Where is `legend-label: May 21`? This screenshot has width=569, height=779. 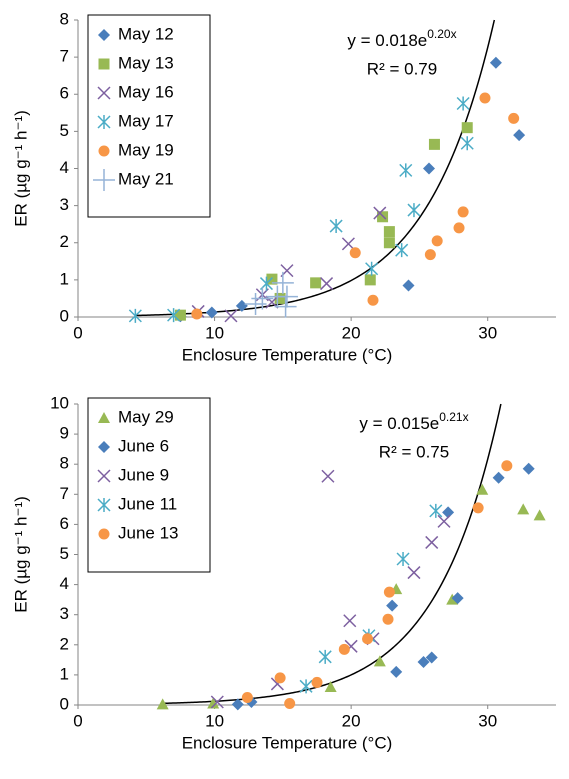 legend-label: May 21 is located at coordinates (146, 178).